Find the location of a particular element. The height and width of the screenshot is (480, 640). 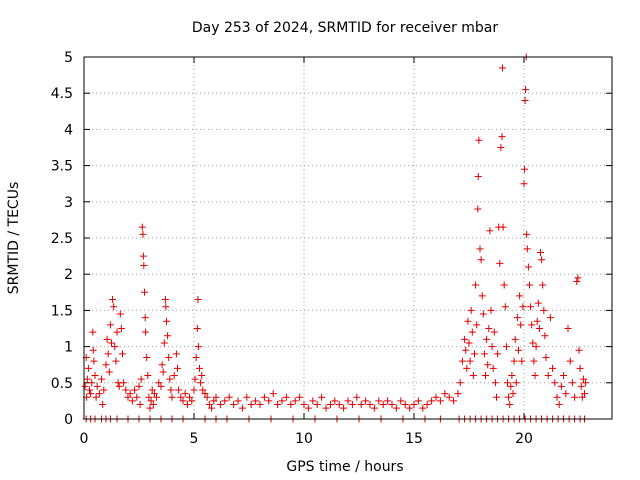

y-tick-label: 2 is located at coordinates (68, 275).